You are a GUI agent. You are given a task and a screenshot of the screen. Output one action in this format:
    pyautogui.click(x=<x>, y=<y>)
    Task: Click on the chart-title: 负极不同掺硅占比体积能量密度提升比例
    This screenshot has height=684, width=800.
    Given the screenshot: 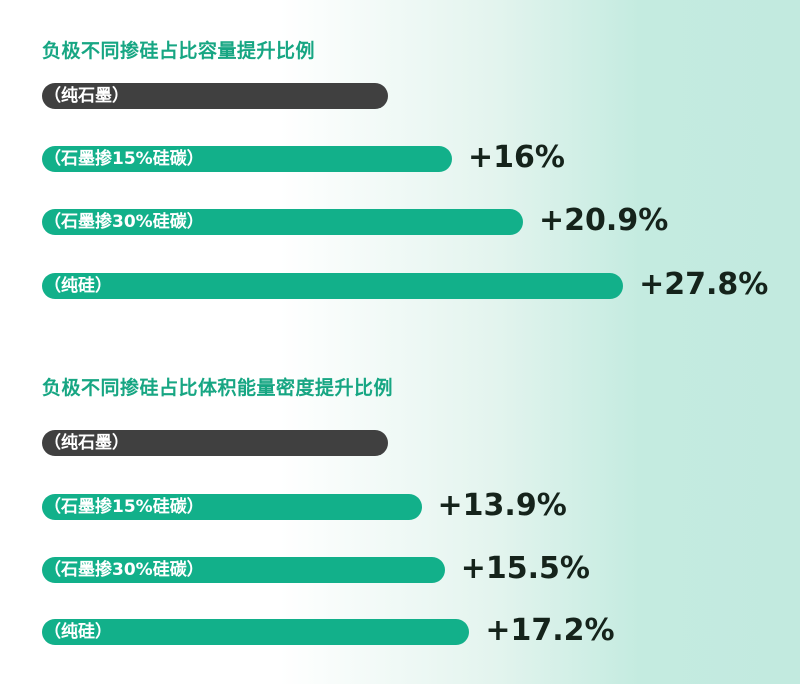 What is the action you would take?
    pyautogui.click(x=218, y=388)
    